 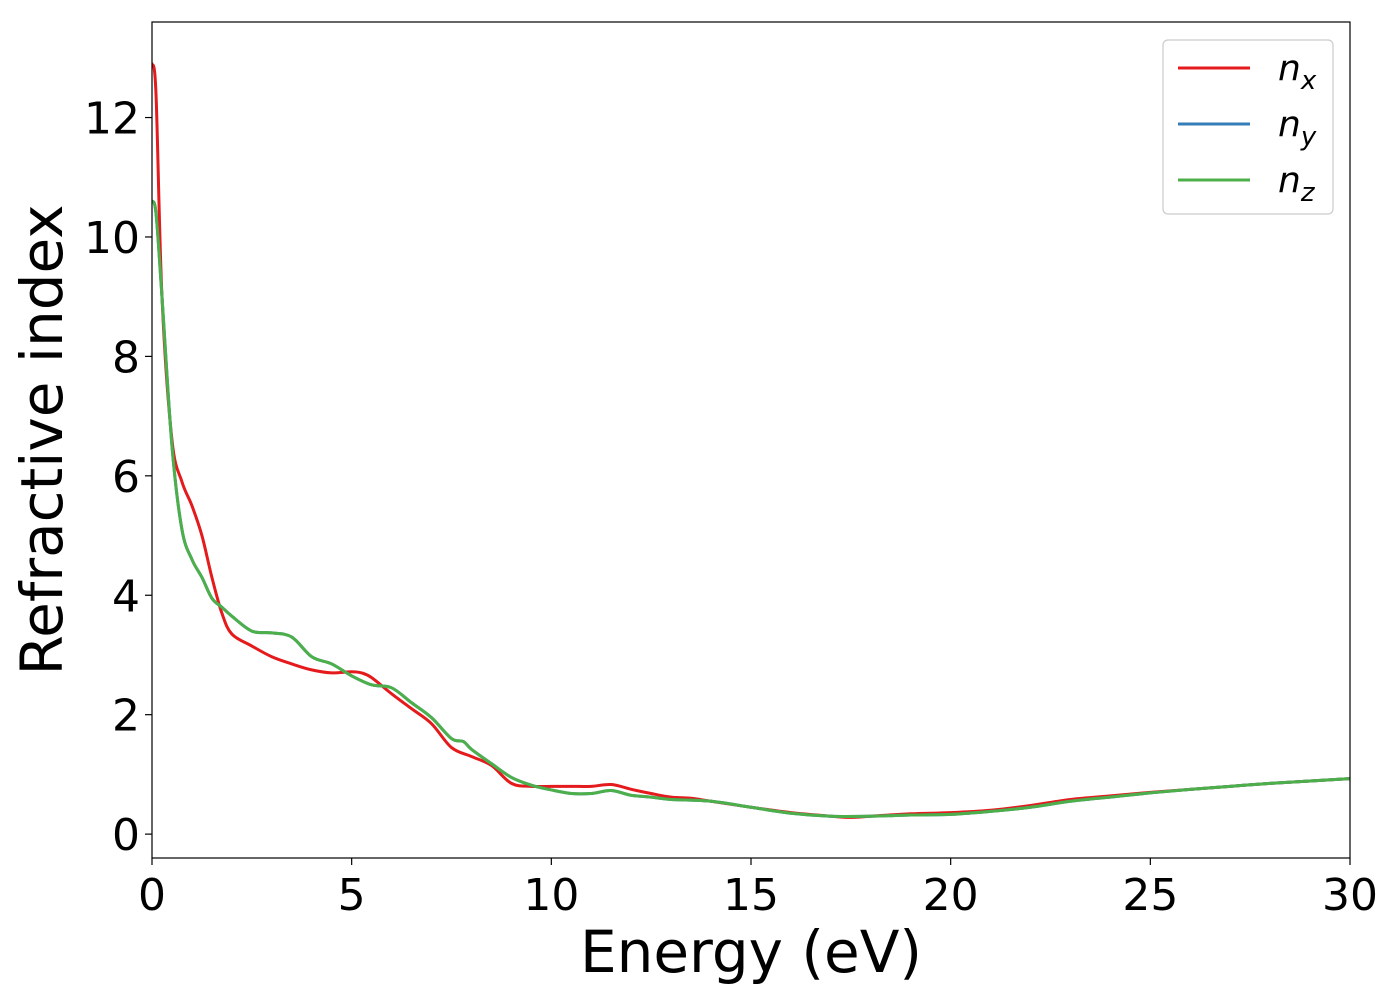 I want to click on legend: nx ny nz, so click(x=1248, y=127).